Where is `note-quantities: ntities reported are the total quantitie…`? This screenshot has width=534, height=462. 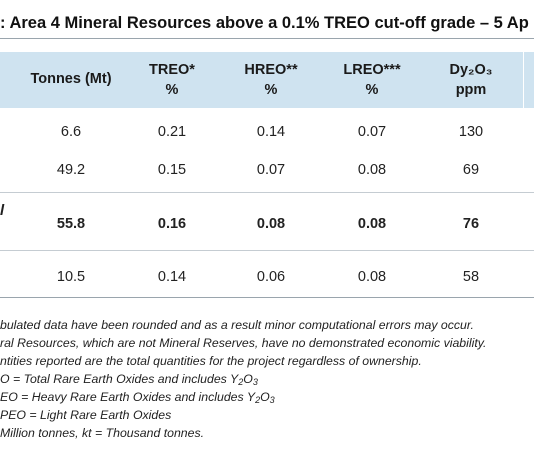 note-quantities: ntities reported are the total quantitie… is located at coordinates (211, 361).